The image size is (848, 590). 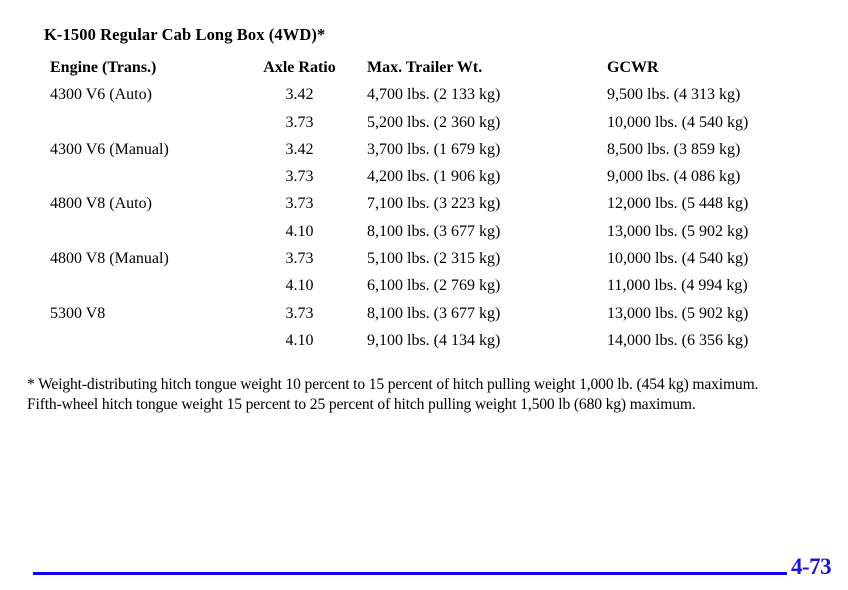 I want to click on trailer-cell: 4,700 lbs. (2 133 kg), so click(x=434, y=95).